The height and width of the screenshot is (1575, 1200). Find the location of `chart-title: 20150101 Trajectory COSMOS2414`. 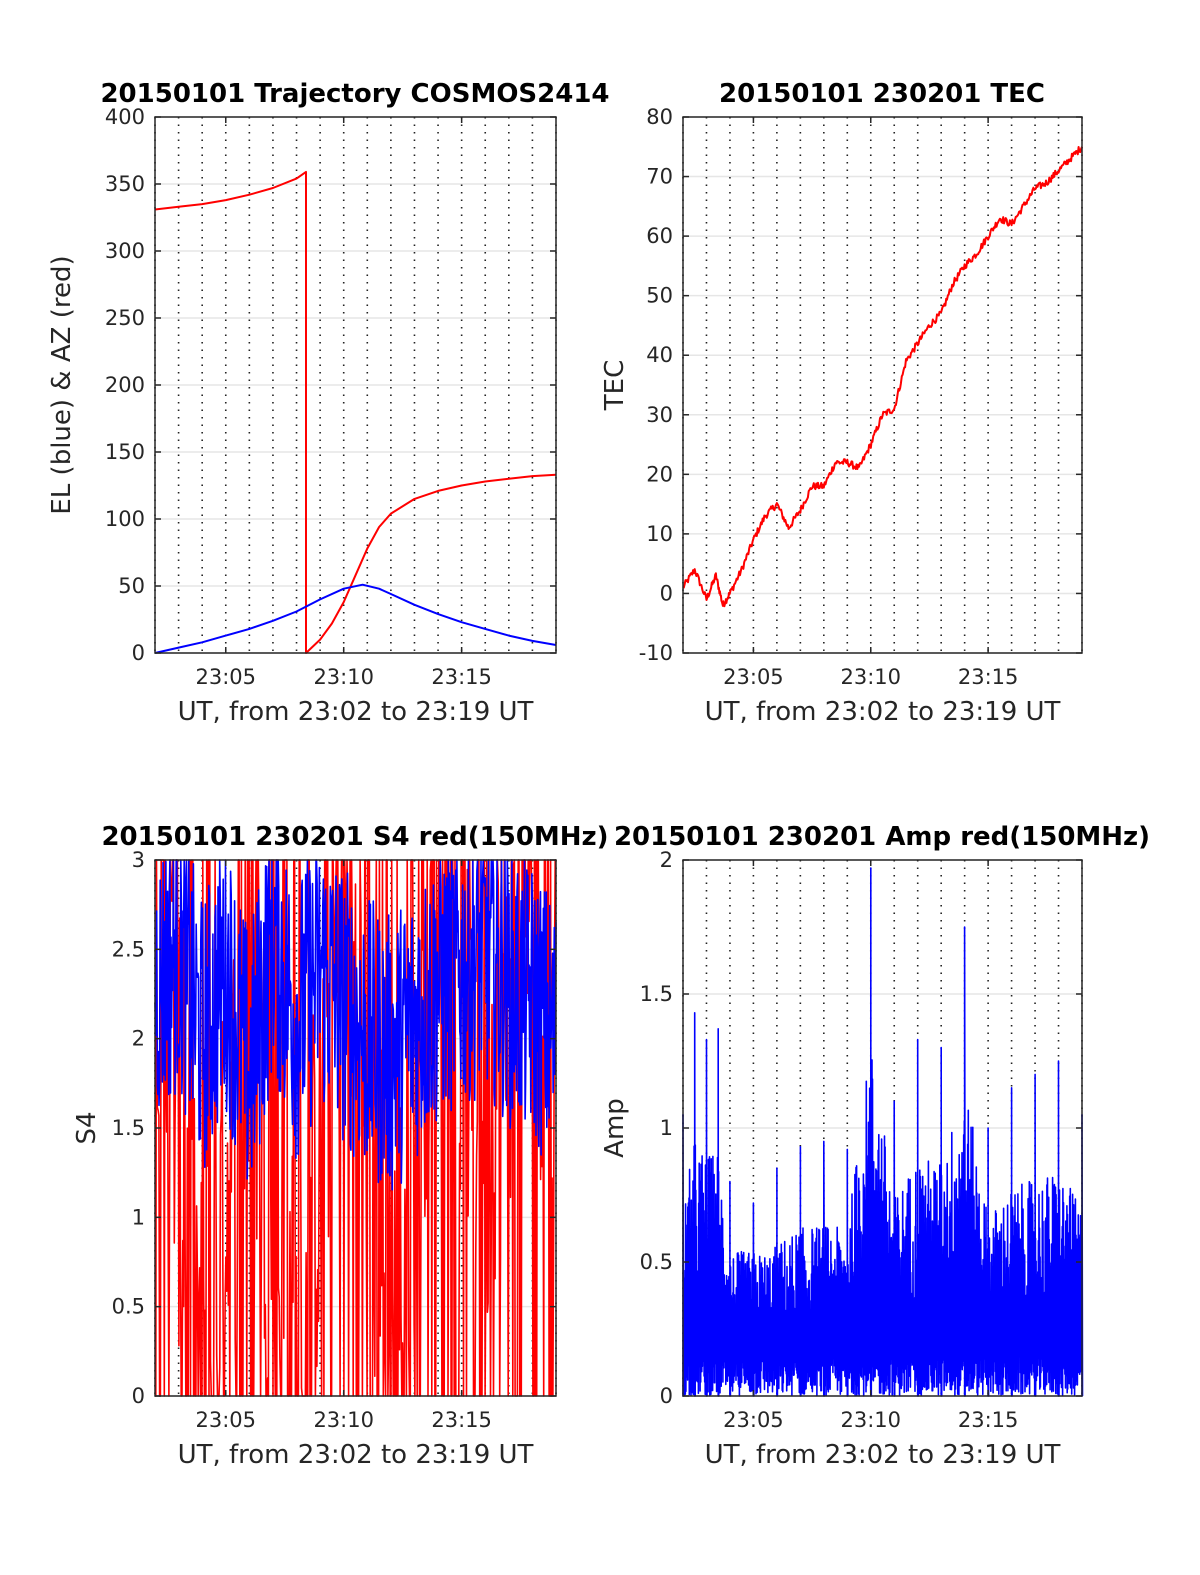

chart-title: 20150101 Trajectory COSMOS2414 is located at coordinates (354, 94).